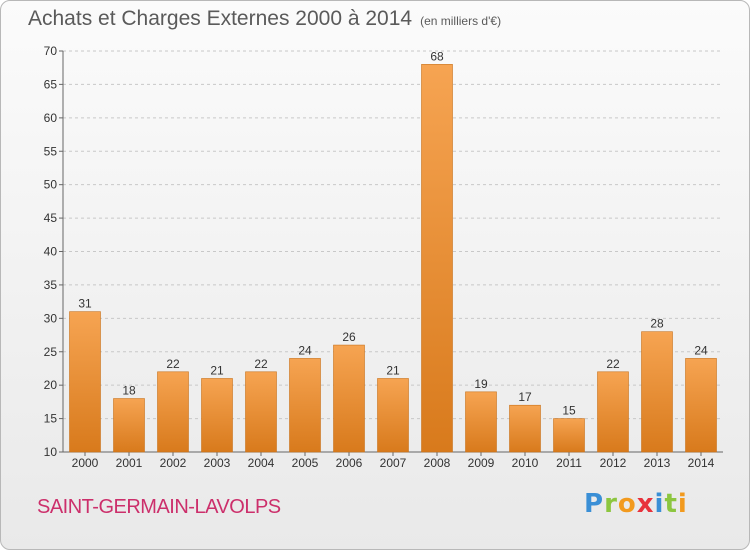 The image size is (750, 550). What do you see at coordinates (51, 218) in the screenshot?
I see `y-tick-label: 45` at bounding box center [51, 218].